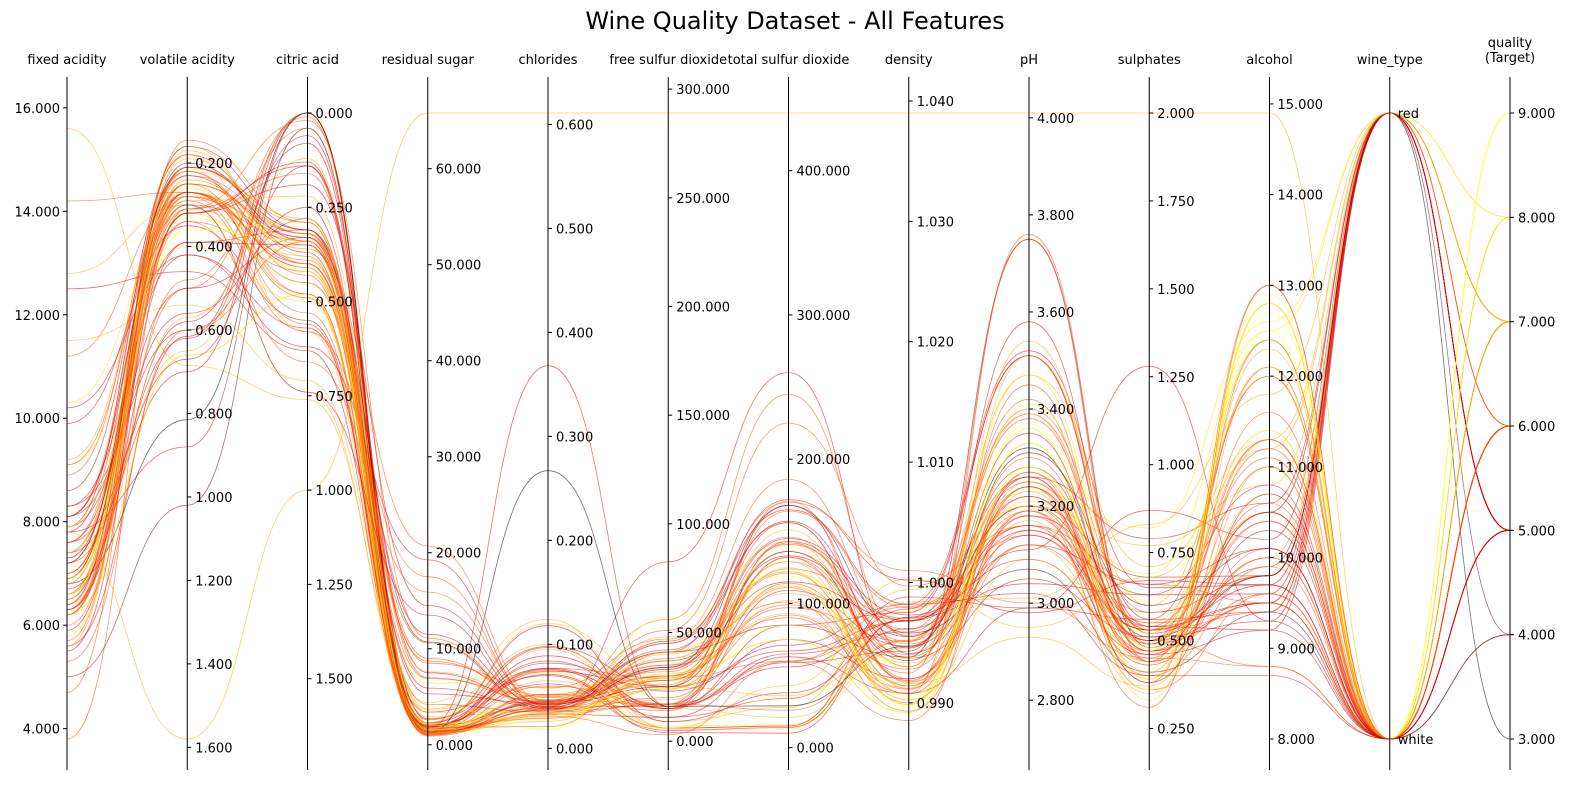 The width and height of the screenshot is (1589, 790). I want to click on tick-label: 1.750, so click(1175, 202).